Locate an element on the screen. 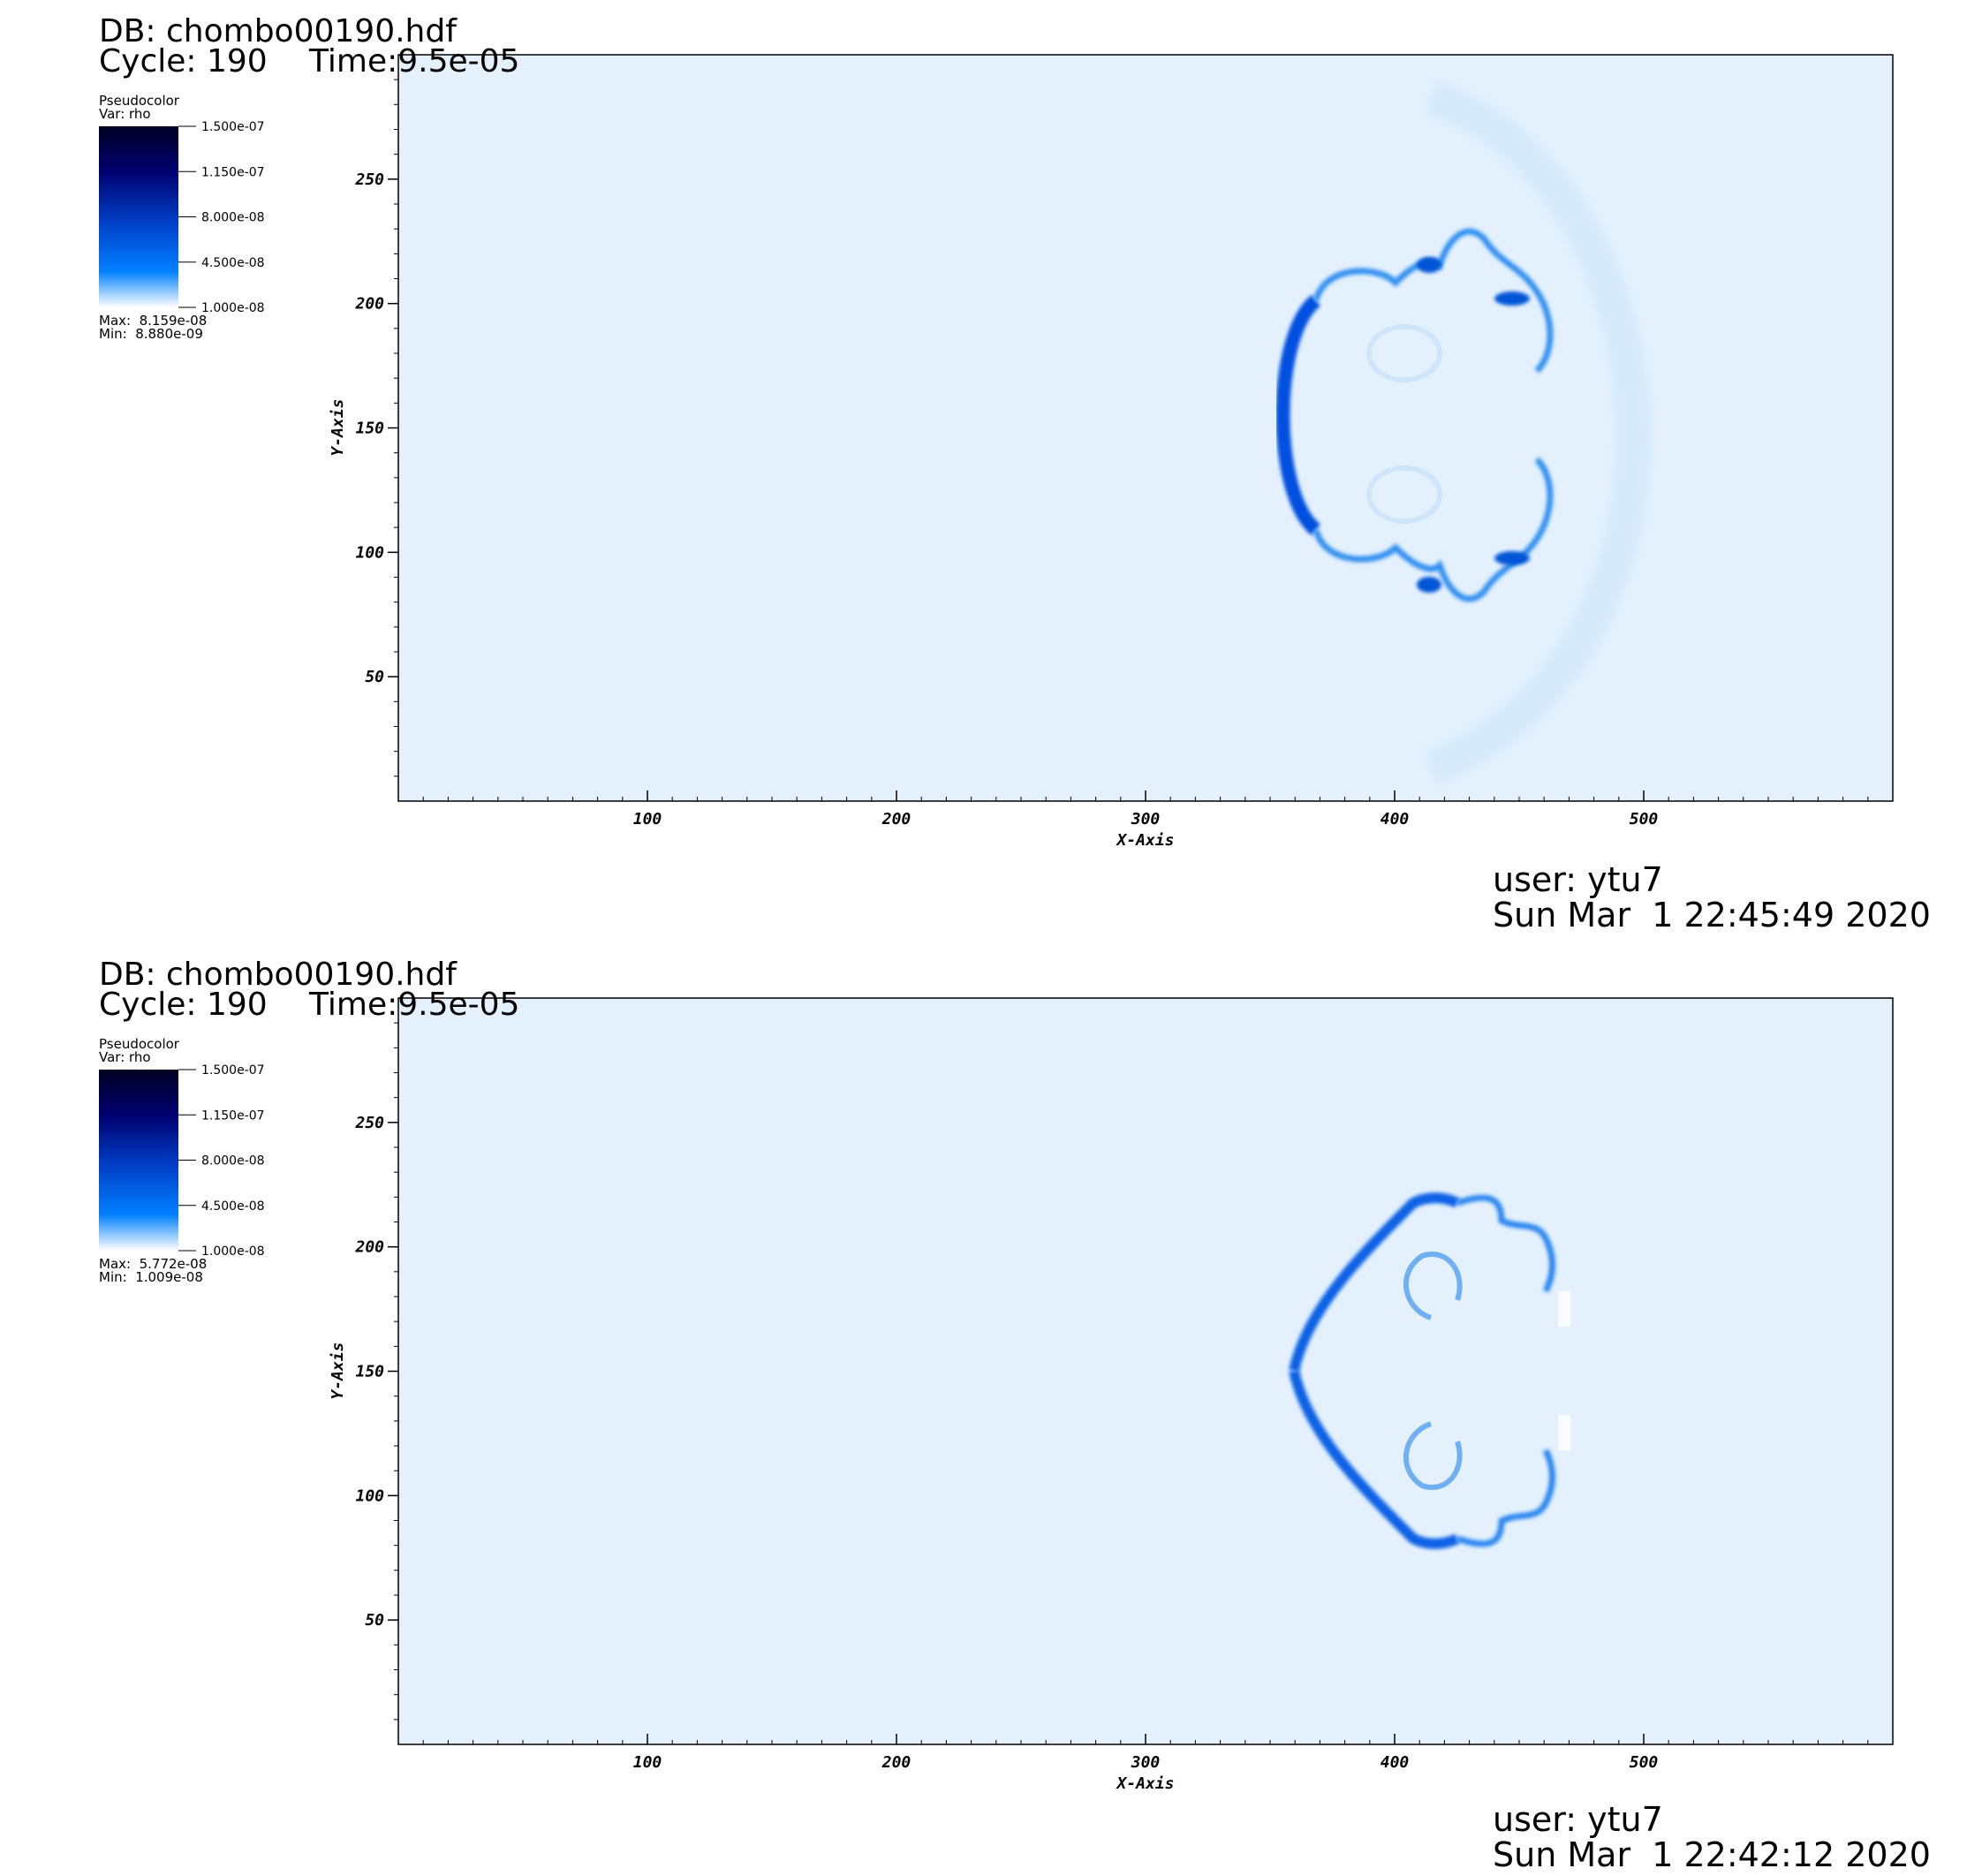 The image size is (1982, 1876). legend-min-label: Min: 1.009e-08 is located at coordinates (151, 1277).